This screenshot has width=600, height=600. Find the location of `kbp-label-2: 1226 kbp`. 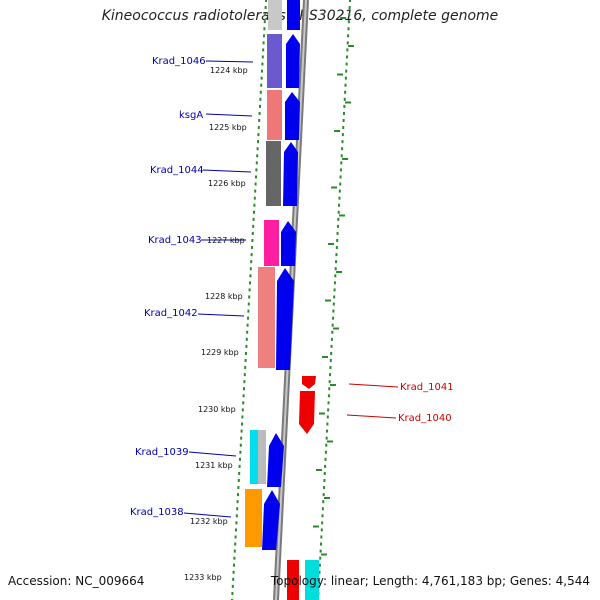

kbp-label-2: 1226 kbp is located at coordinates (227, 183).